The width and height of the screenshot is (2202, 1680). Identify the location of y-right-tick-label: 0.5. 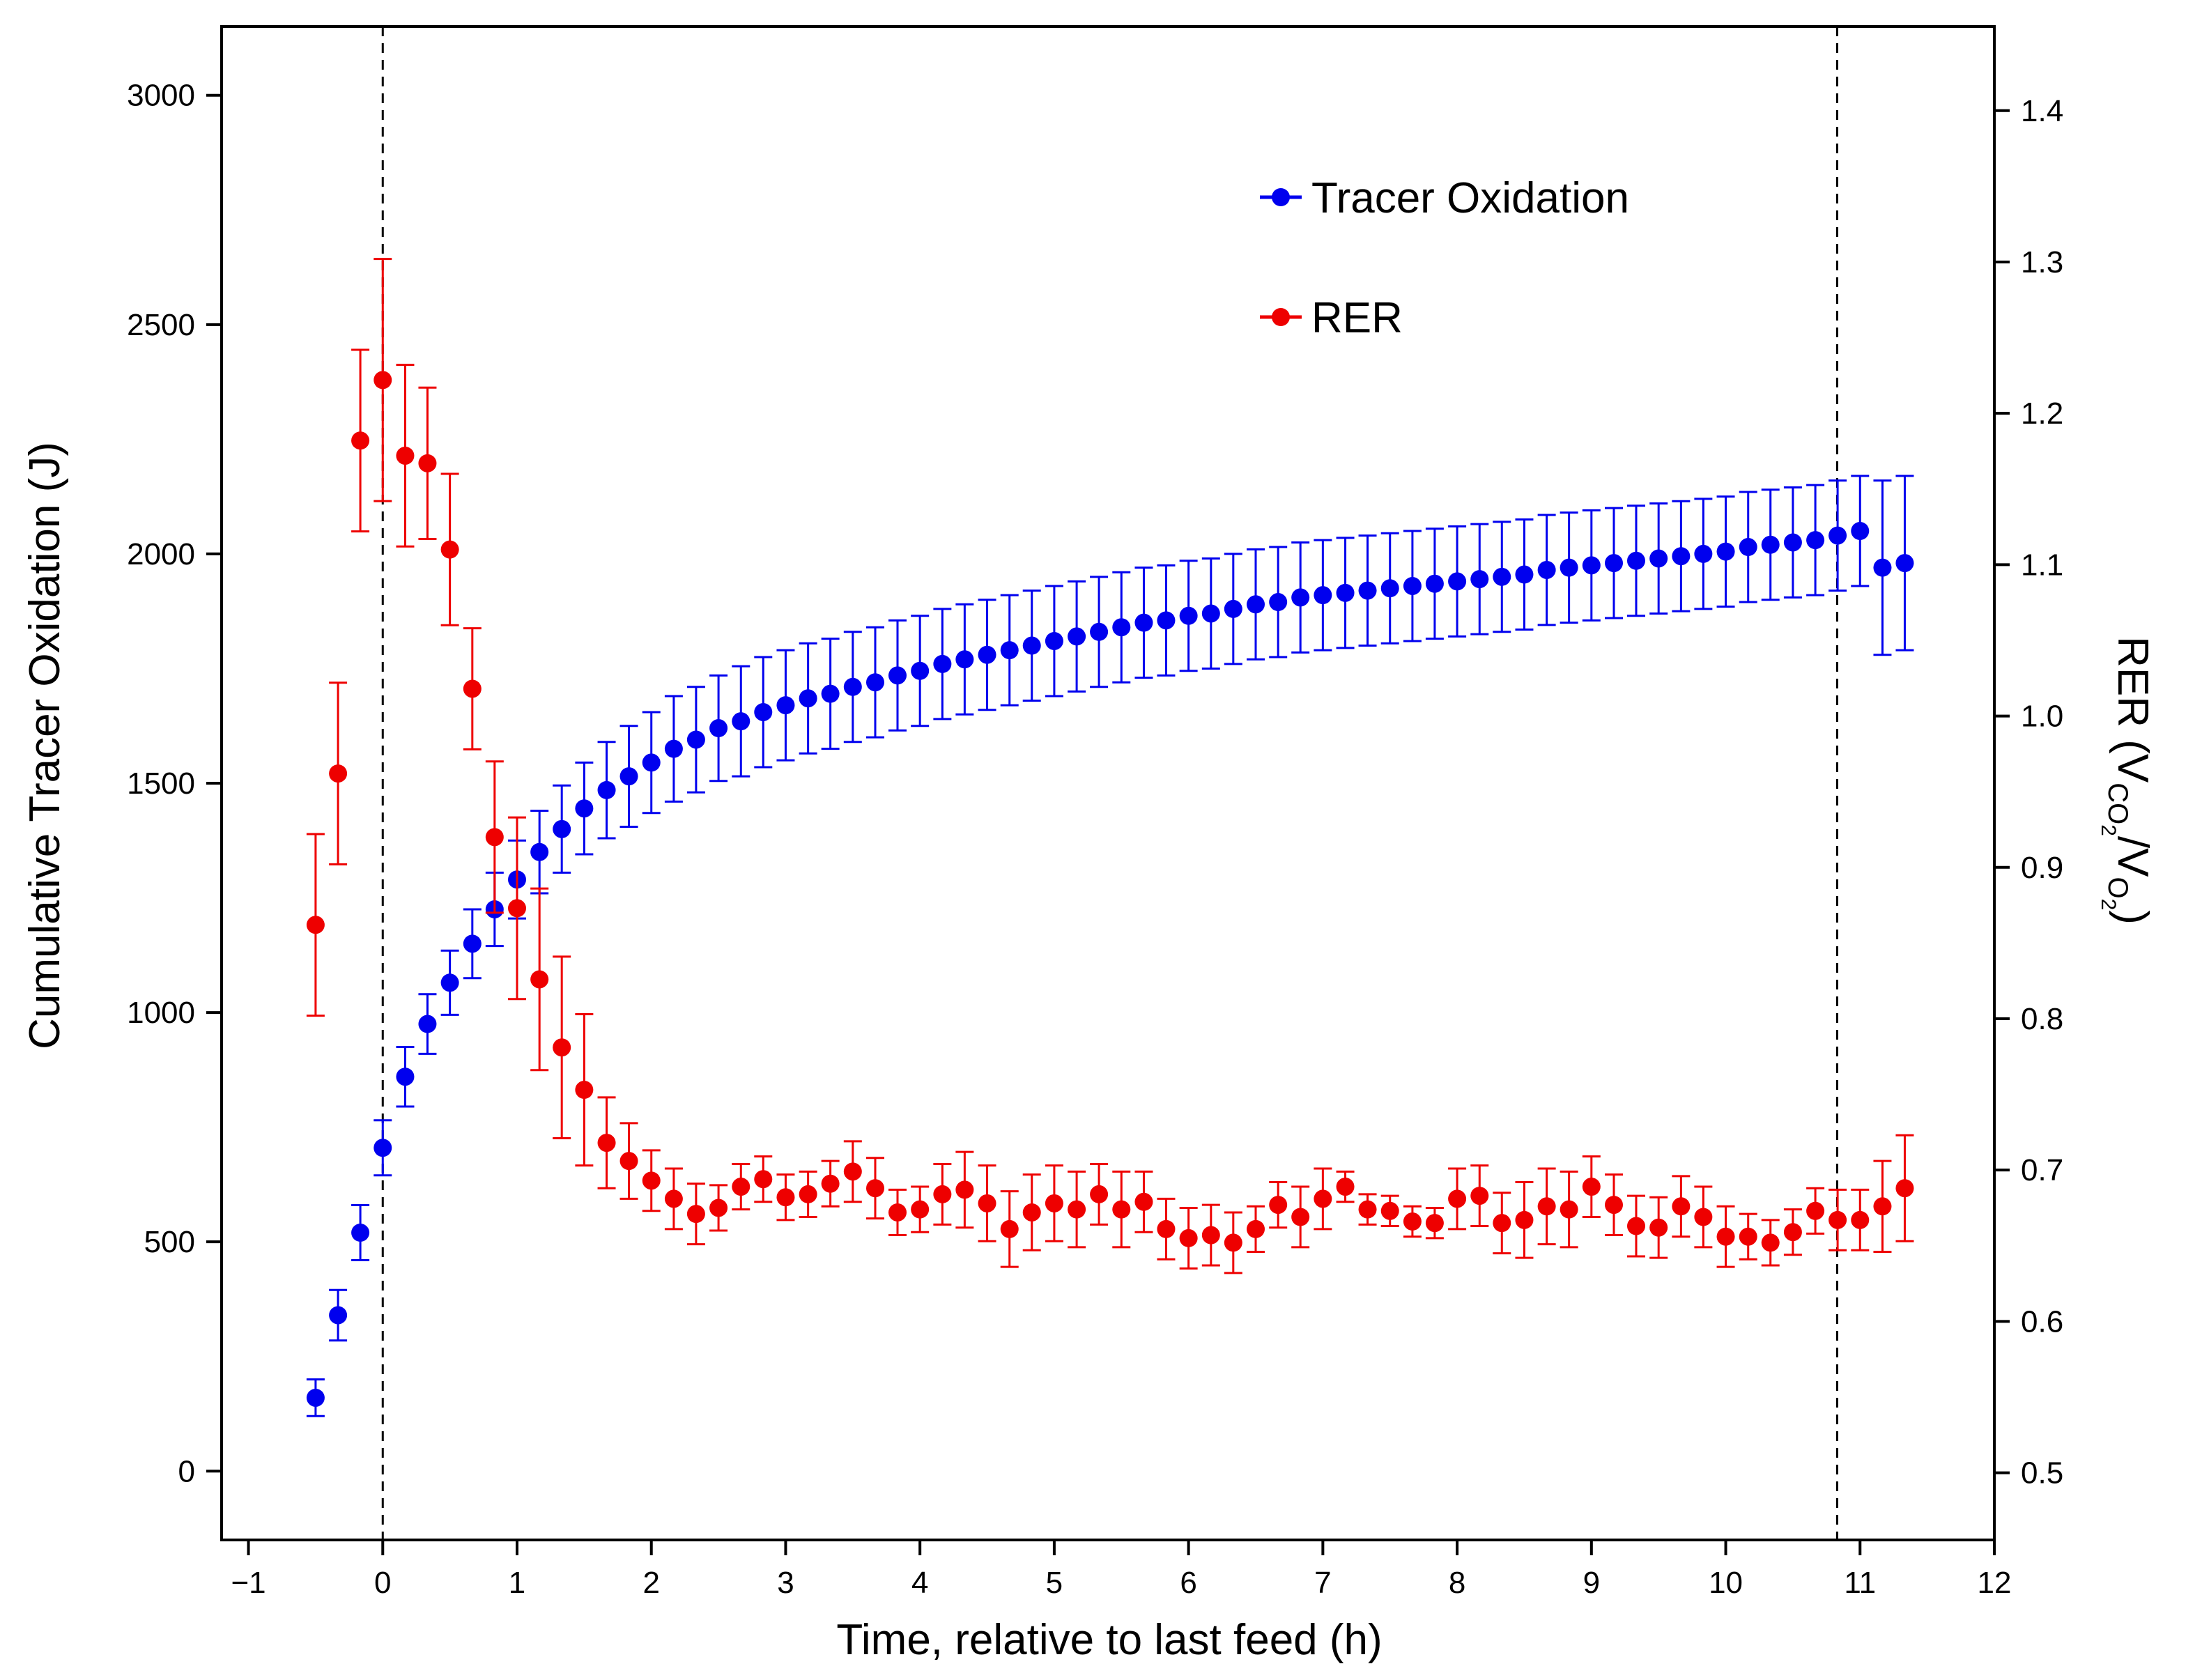
(2042, 1473).